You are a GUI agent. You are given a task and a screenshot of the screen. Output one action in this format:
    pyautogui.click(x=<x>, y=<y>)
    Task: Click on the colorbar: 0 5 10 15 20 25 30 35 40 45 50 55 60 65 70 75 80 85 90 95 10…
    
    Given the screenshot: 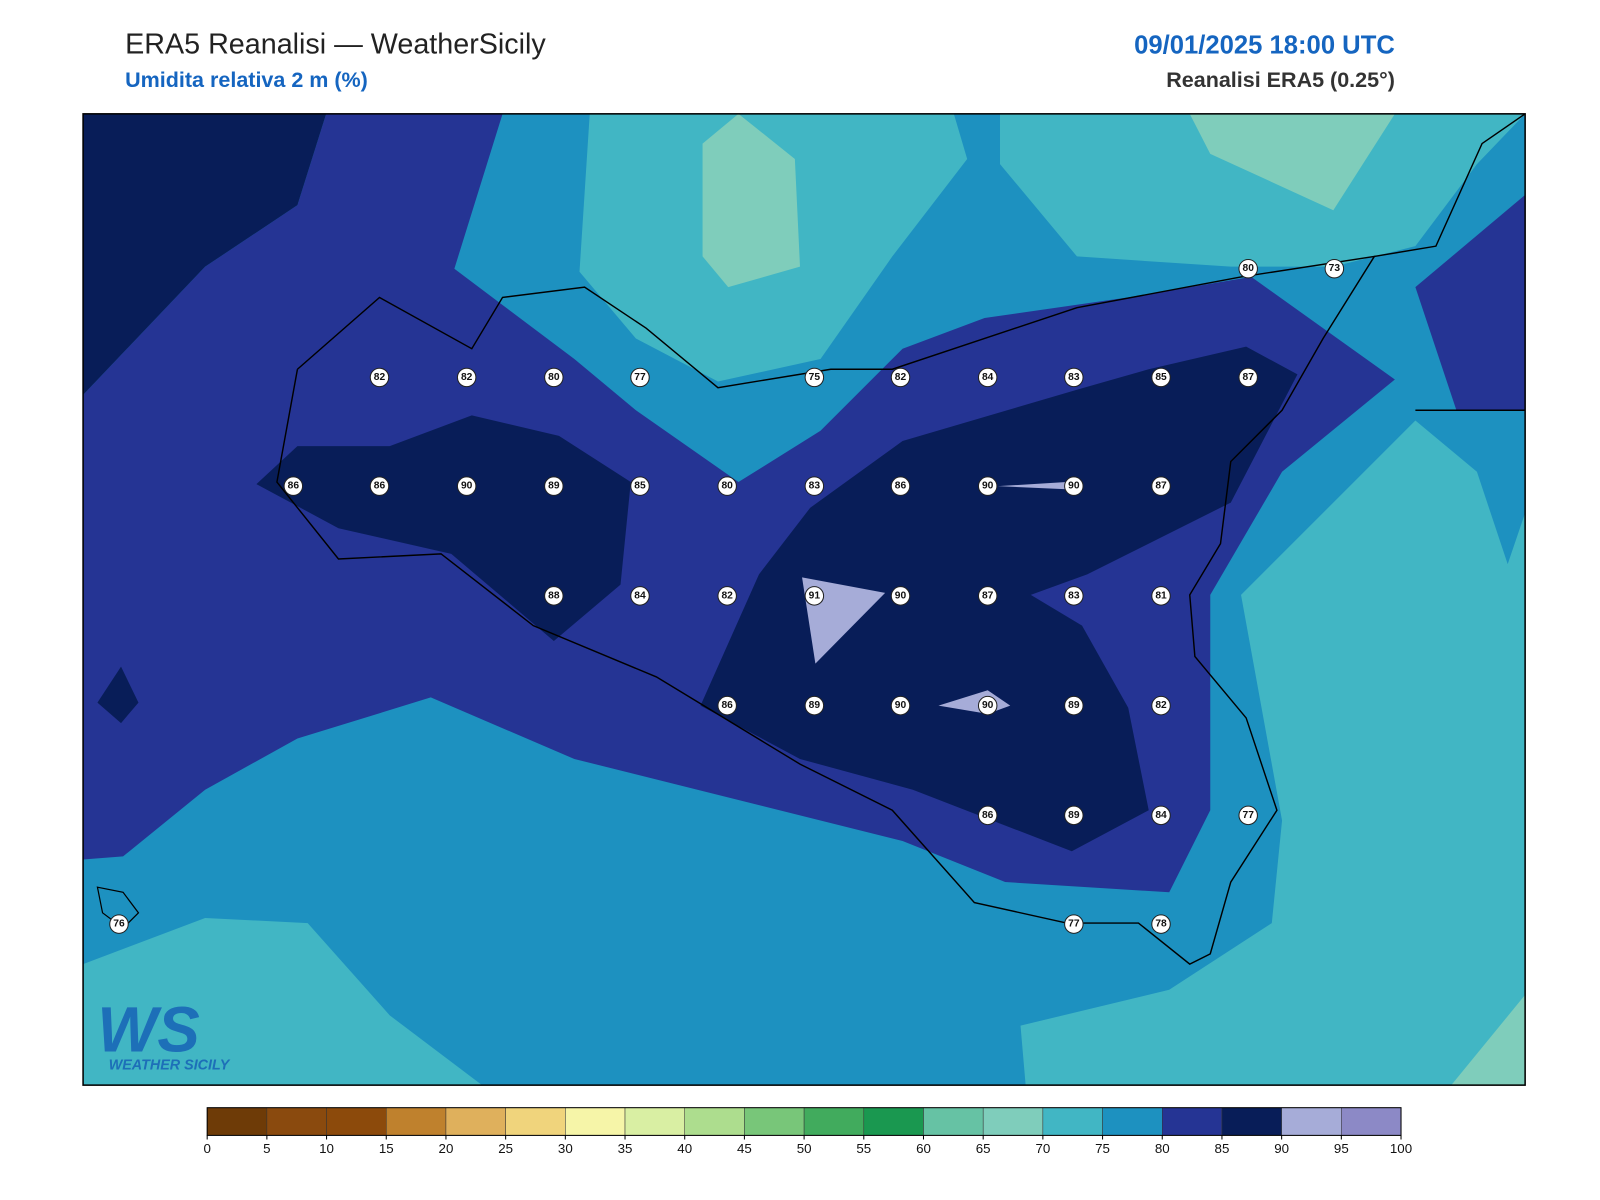 What is the action you would take?
    pyautogui.click(x=807, y=1131)
    